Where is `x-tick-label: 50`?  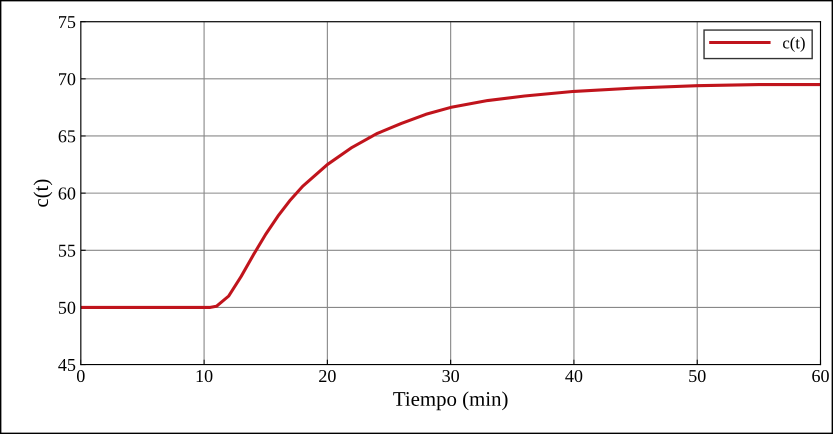
x-tick-label: 50 is located at coordinates (697, 376).